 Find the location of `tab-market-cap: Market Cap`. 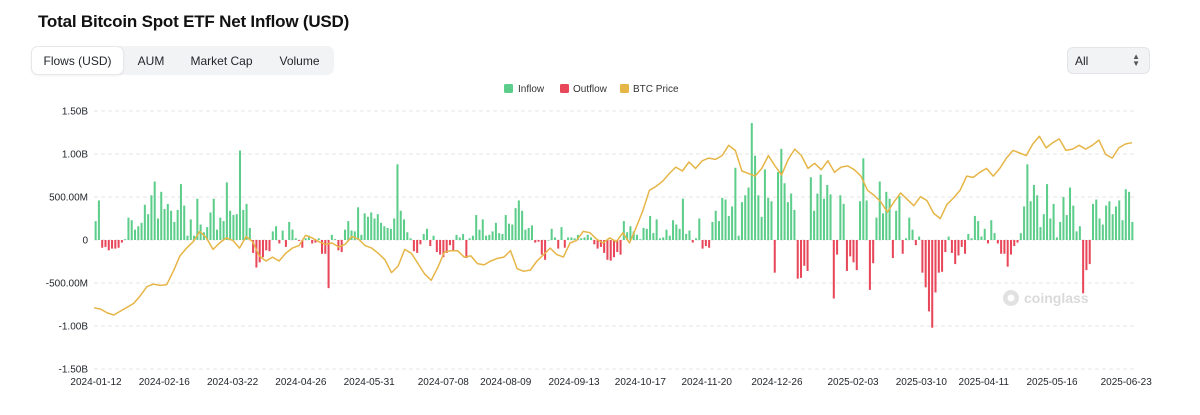

tab-market-cap: Market Cap is located at coordinates (221, 60).